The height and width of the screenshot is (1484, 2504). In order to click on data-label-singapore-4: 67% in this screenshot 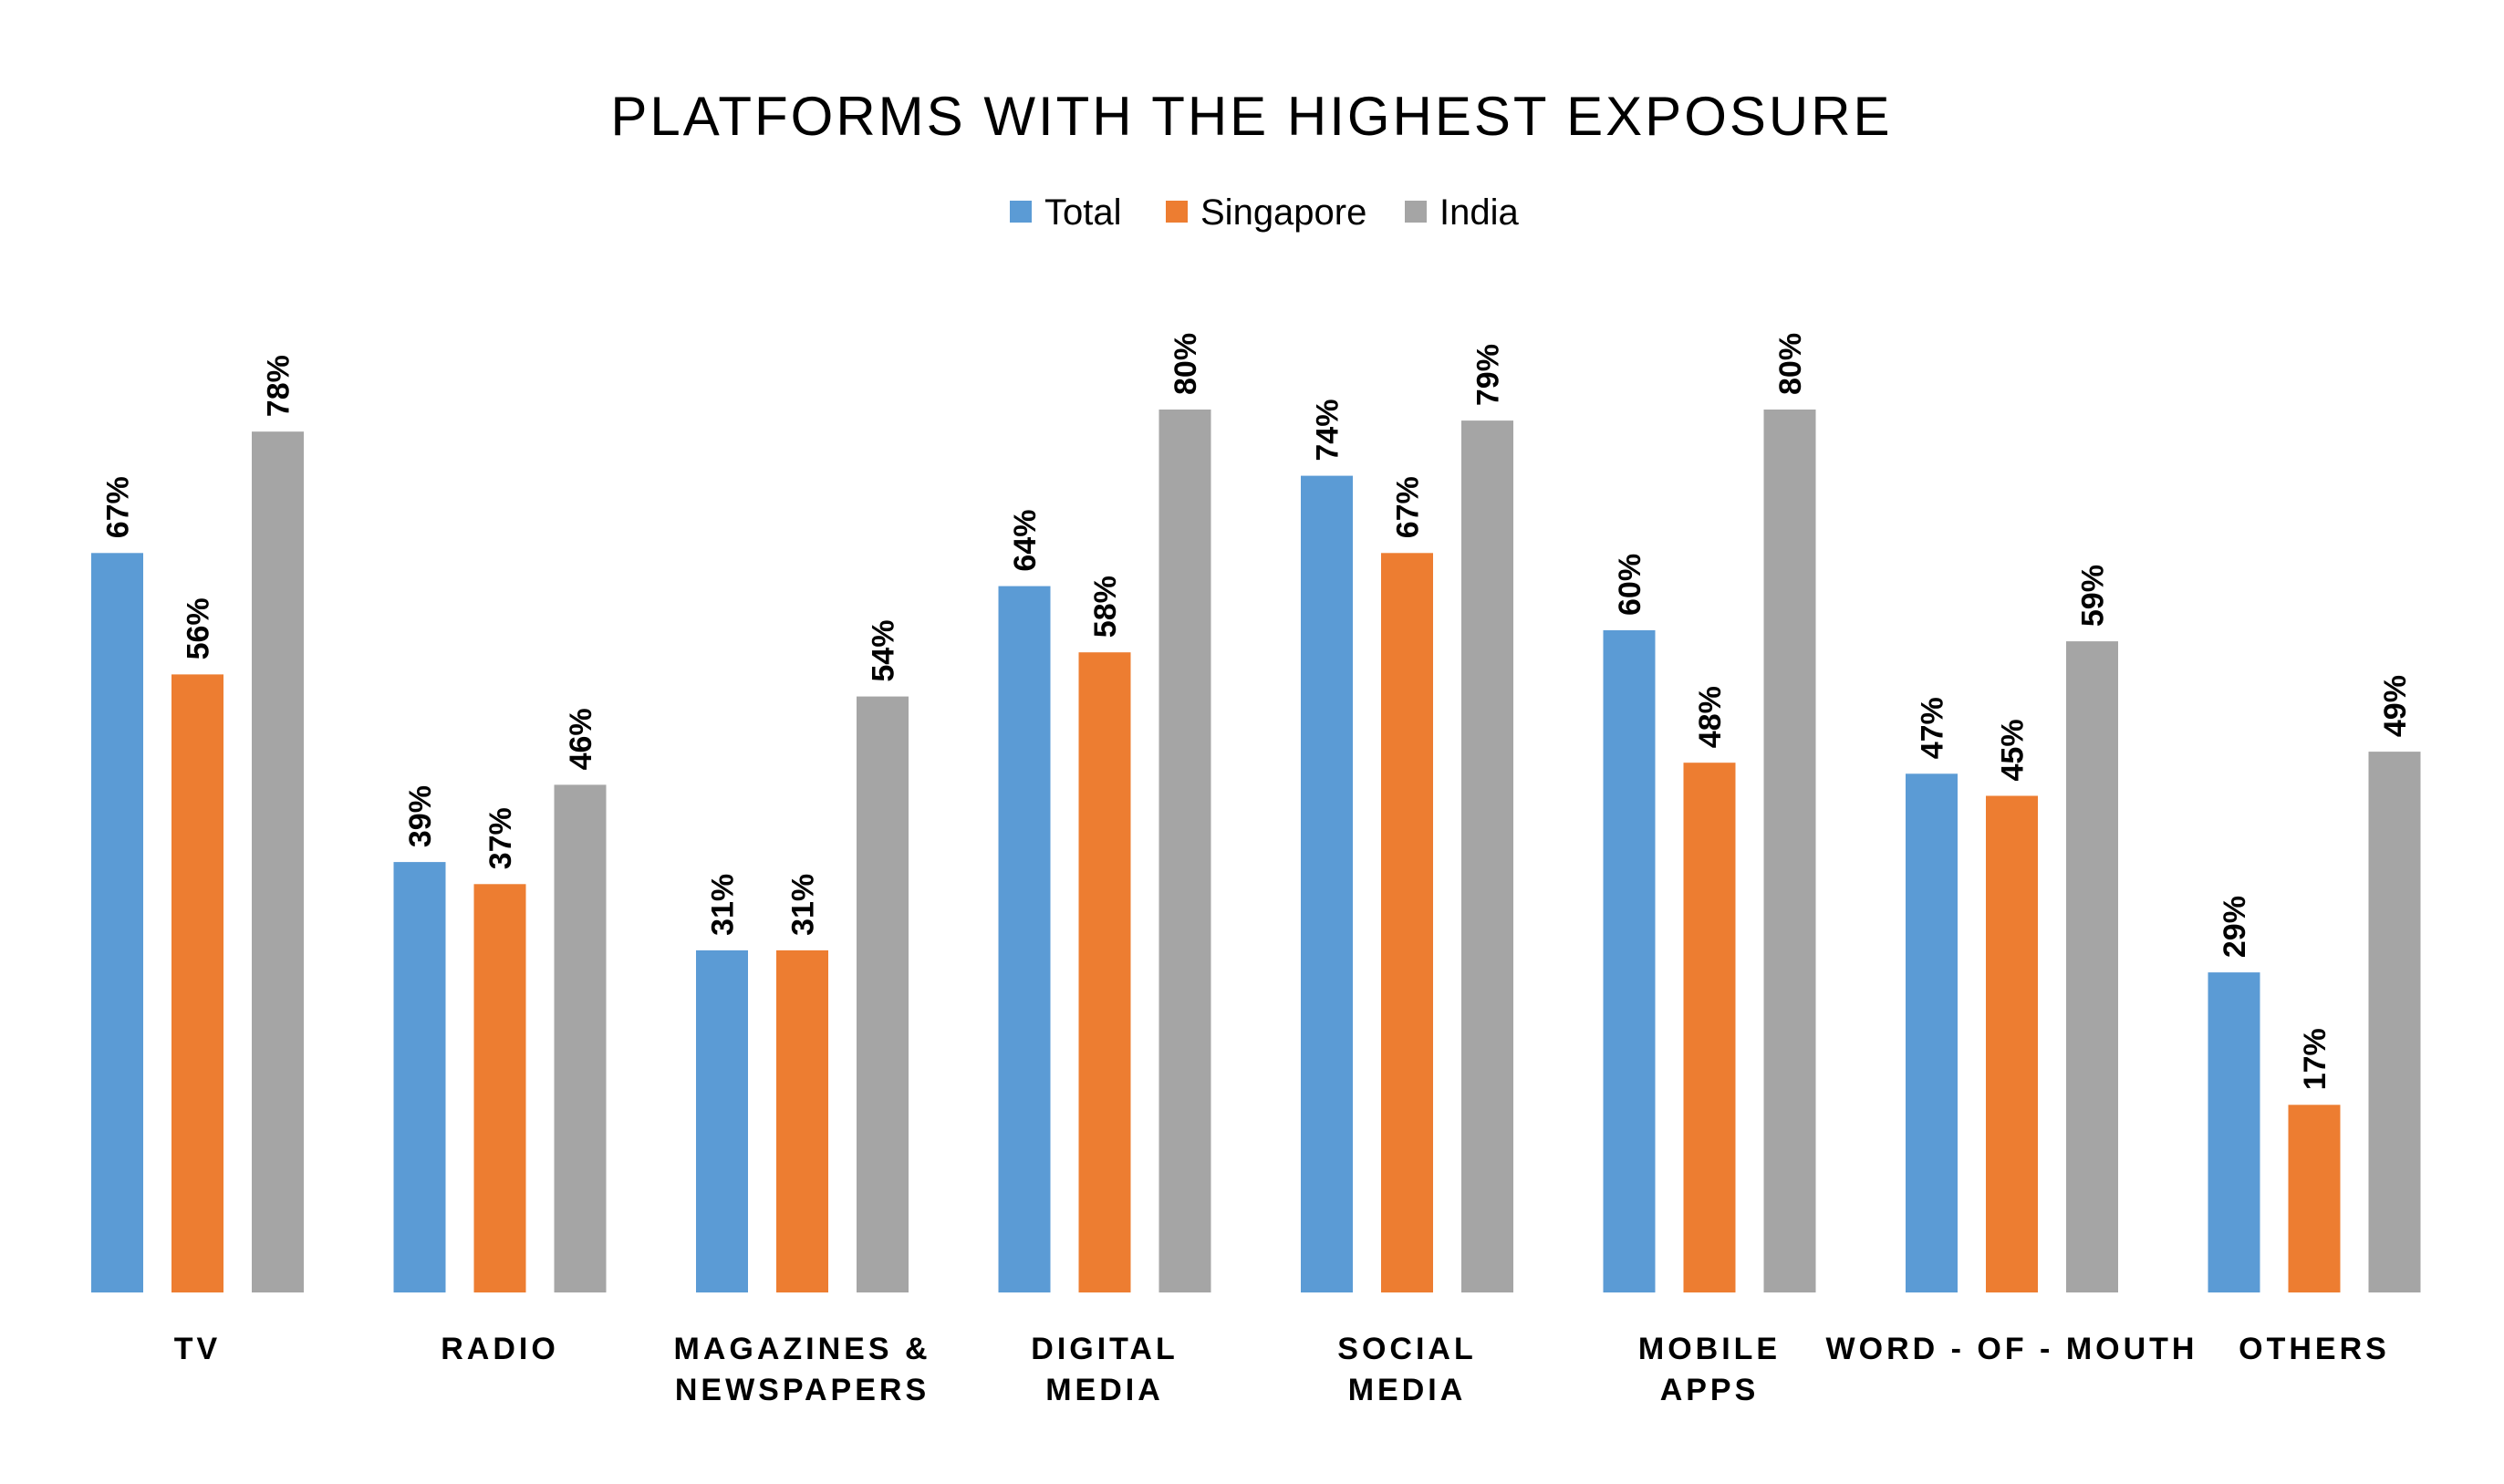, I will do `click(1408, 507)`.